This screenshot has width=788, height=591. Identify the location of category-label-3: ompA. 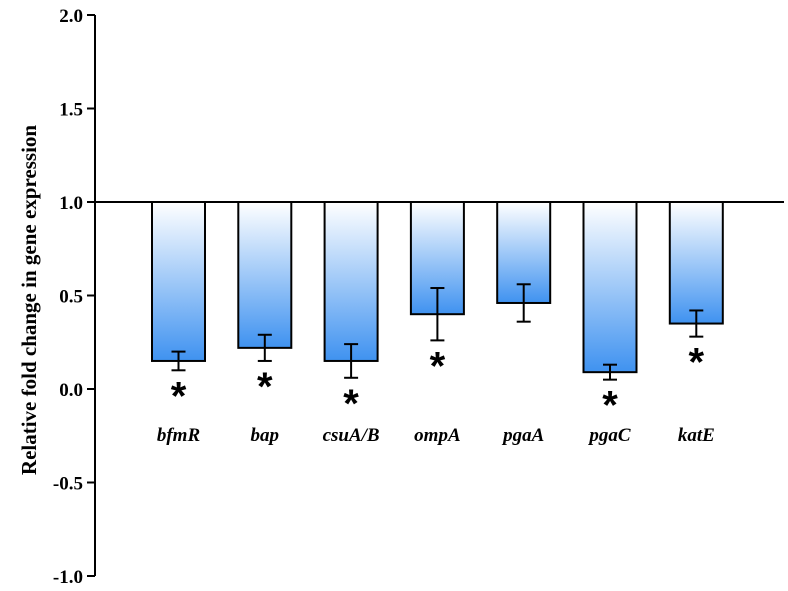
(437, 435).